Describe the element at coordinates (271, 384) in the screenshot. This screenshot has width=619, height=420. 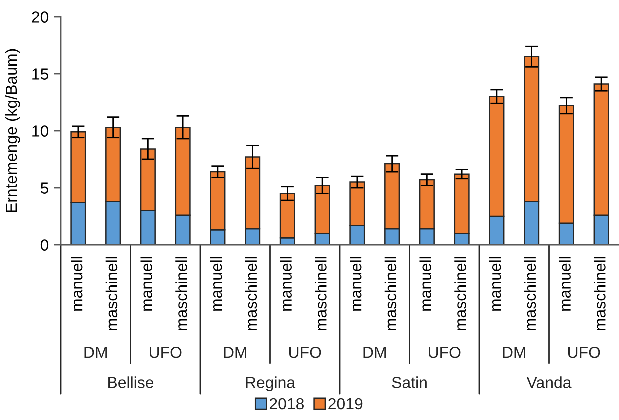
I see `text: Regina` at that location.